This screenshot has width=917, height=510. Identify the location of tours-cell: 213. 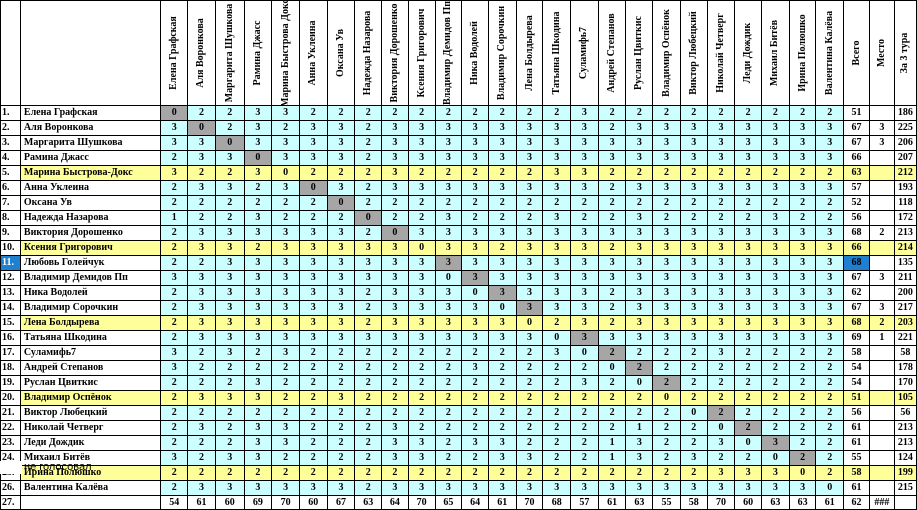
(905, 428).